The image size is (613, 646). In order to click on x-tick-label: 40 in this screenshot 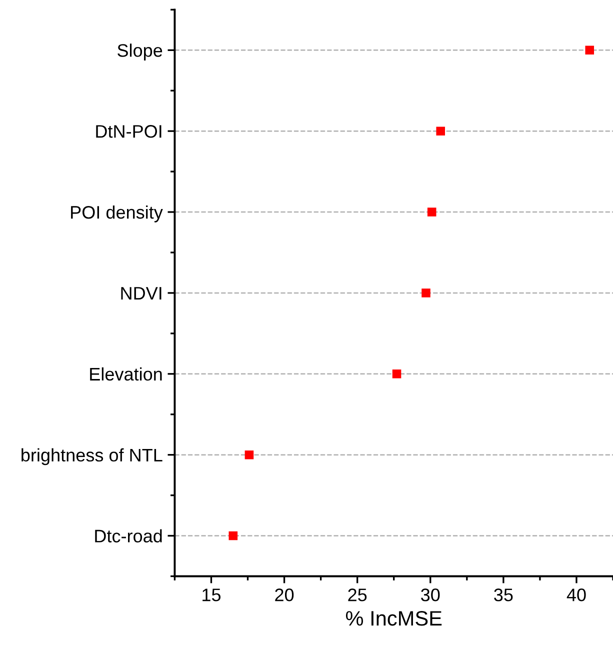, I will do `click(576, 595)`.